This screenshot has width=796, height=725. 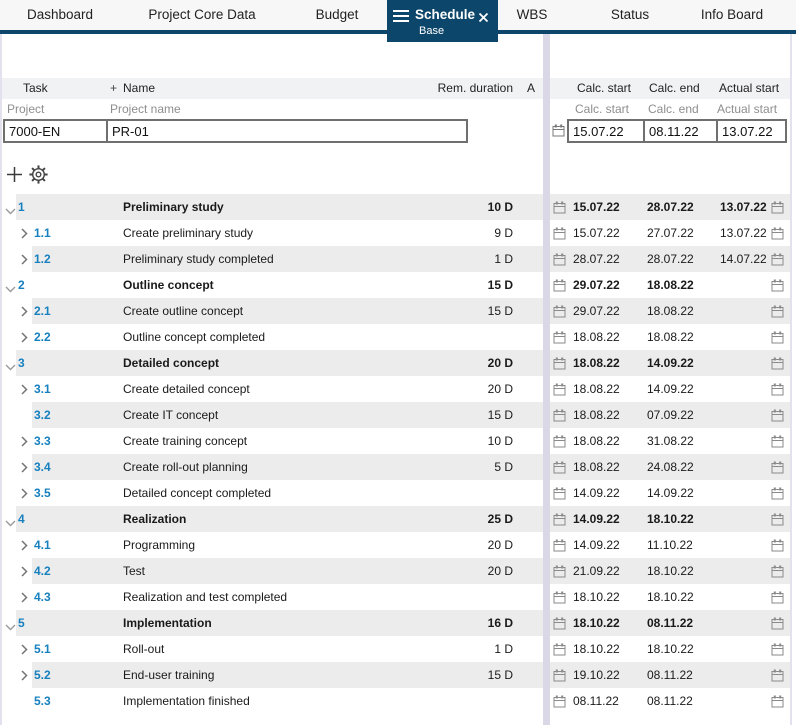 I want to click on calc-end-date: 27.07.22, so click(x=670, y=233).